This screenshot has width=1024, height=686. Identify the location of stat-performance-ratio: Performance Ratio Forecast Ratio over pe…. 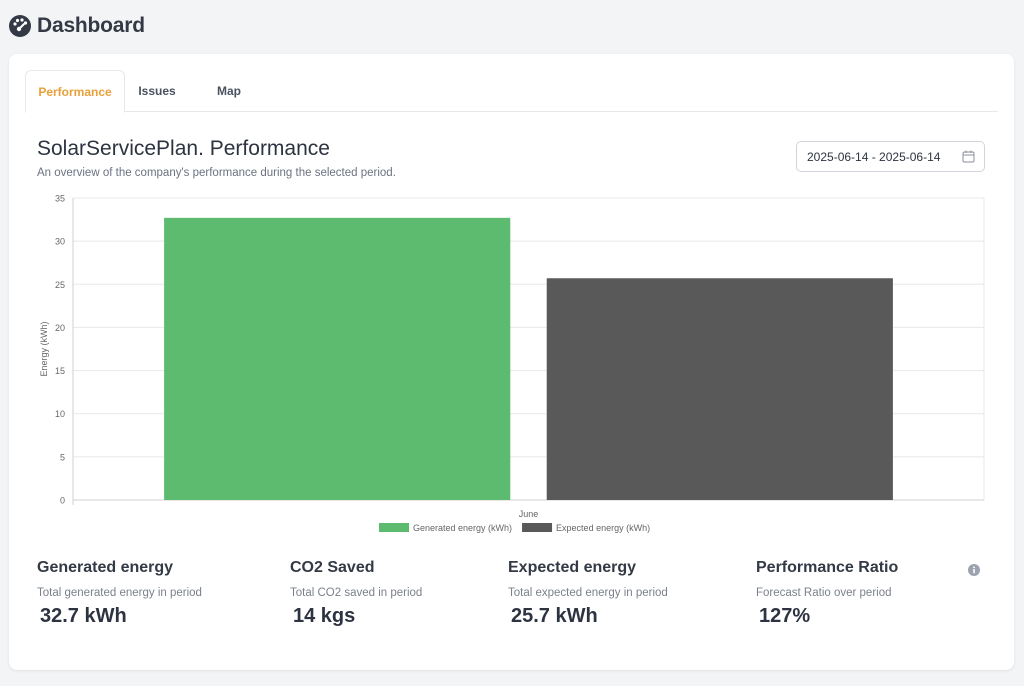
(827, 593).